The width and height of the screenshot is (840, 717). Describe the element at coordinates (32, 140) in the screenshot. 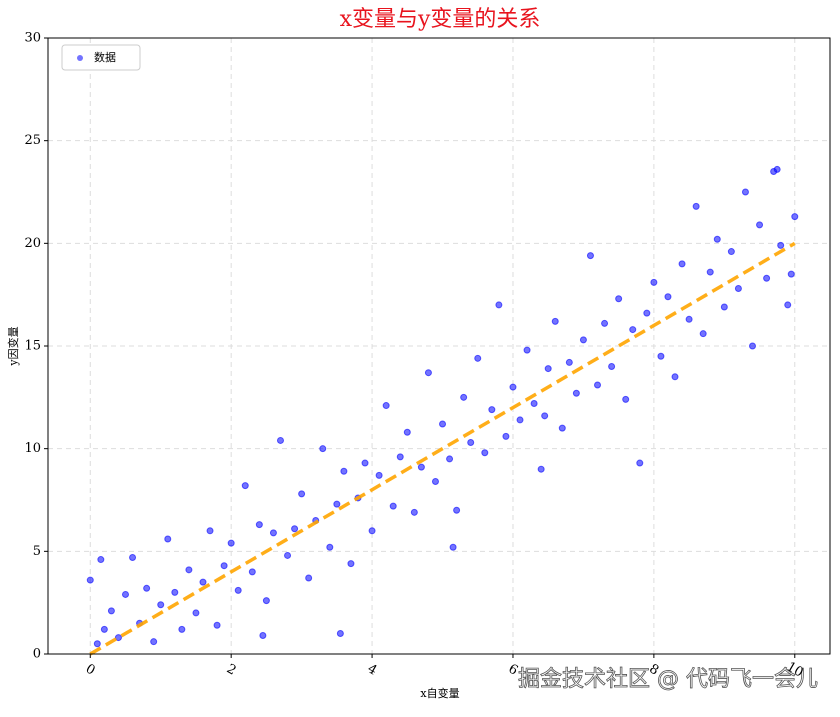

I see `y-tick-label: 25` at that location.